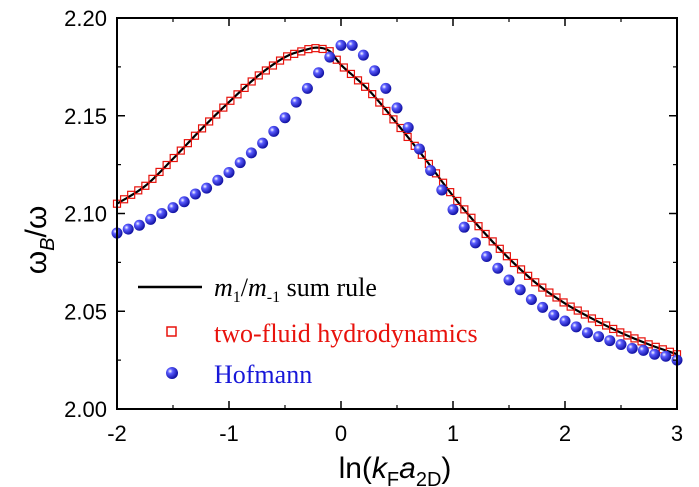 The image size is (699, 487). What do you see at coordinates (263, 374) in the screenshot?
I see `legend-hofmann-label: Hofmann` at bounding box center [263, 374].